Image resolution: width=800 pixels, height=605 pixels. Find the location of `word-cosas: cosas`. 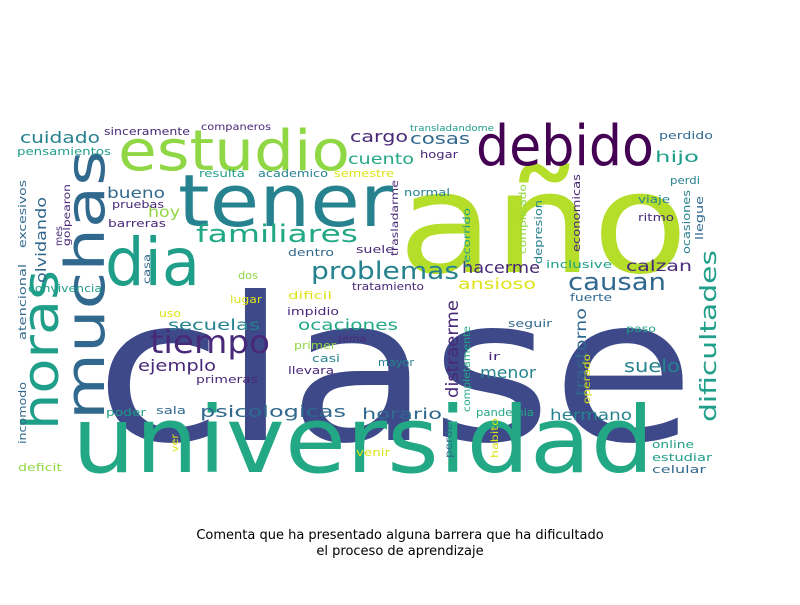

word-cosas: cosas is located at coordinates (440, 138).